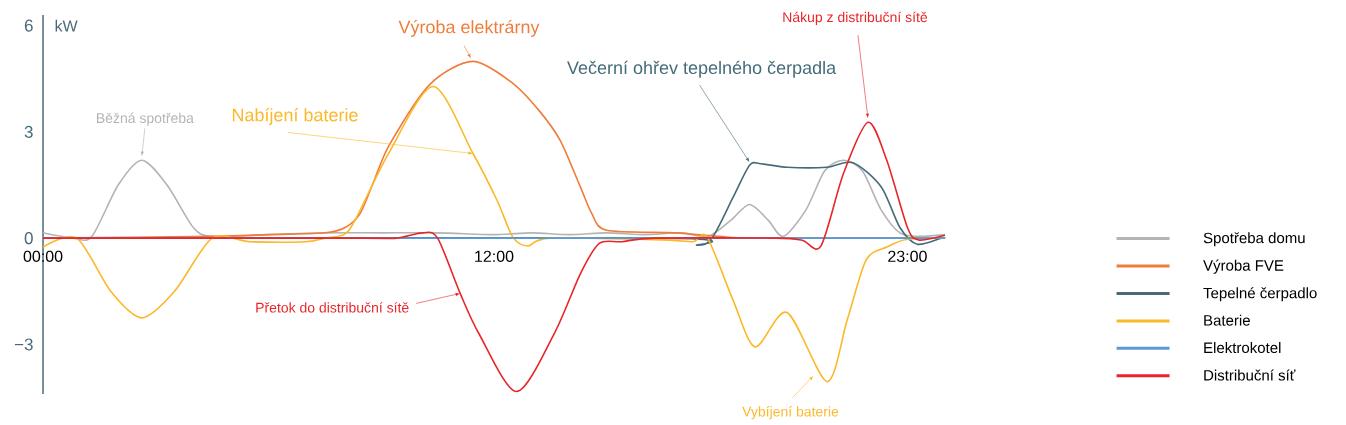 The image size is (1346, 425). What do you see at coordinates (1243, 266) in the screenshot?
I see `legend-label: Výroba FVE` at bounding box center [1243, 266].